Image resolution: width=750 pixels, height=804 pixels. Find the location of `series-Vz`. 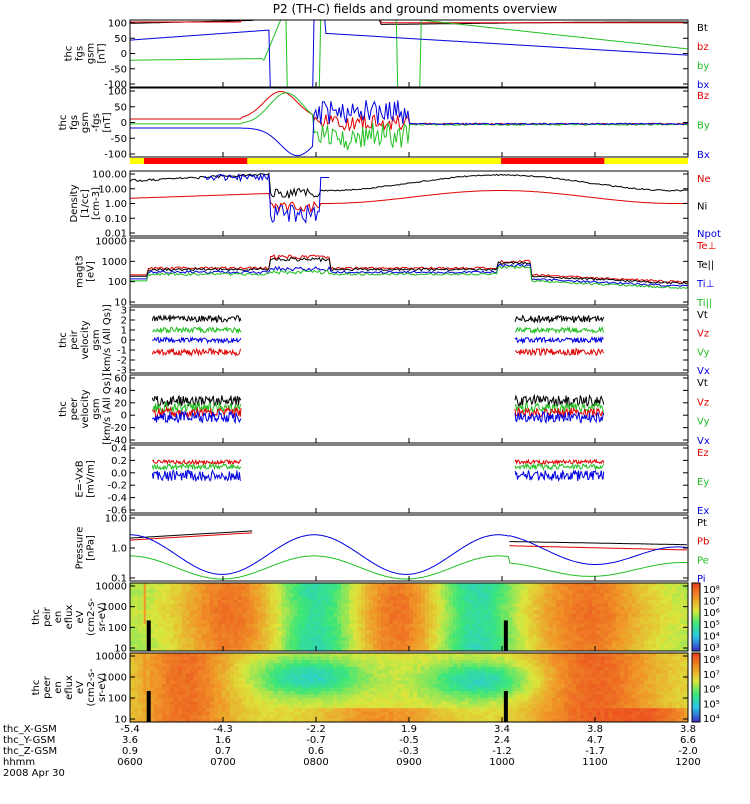

series-Vz is located at coordinates (196, 352).